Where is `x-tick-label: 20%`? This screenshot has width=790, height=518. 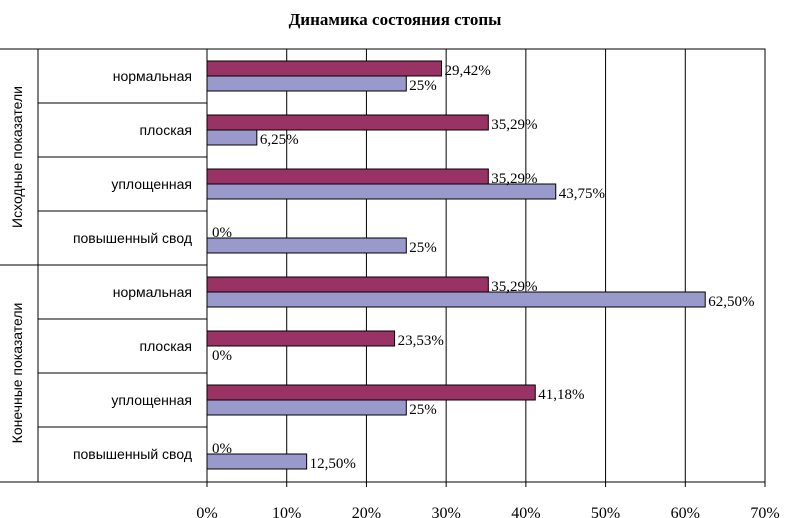 x-tick-label: 20% is located at coordinates (366, 511).